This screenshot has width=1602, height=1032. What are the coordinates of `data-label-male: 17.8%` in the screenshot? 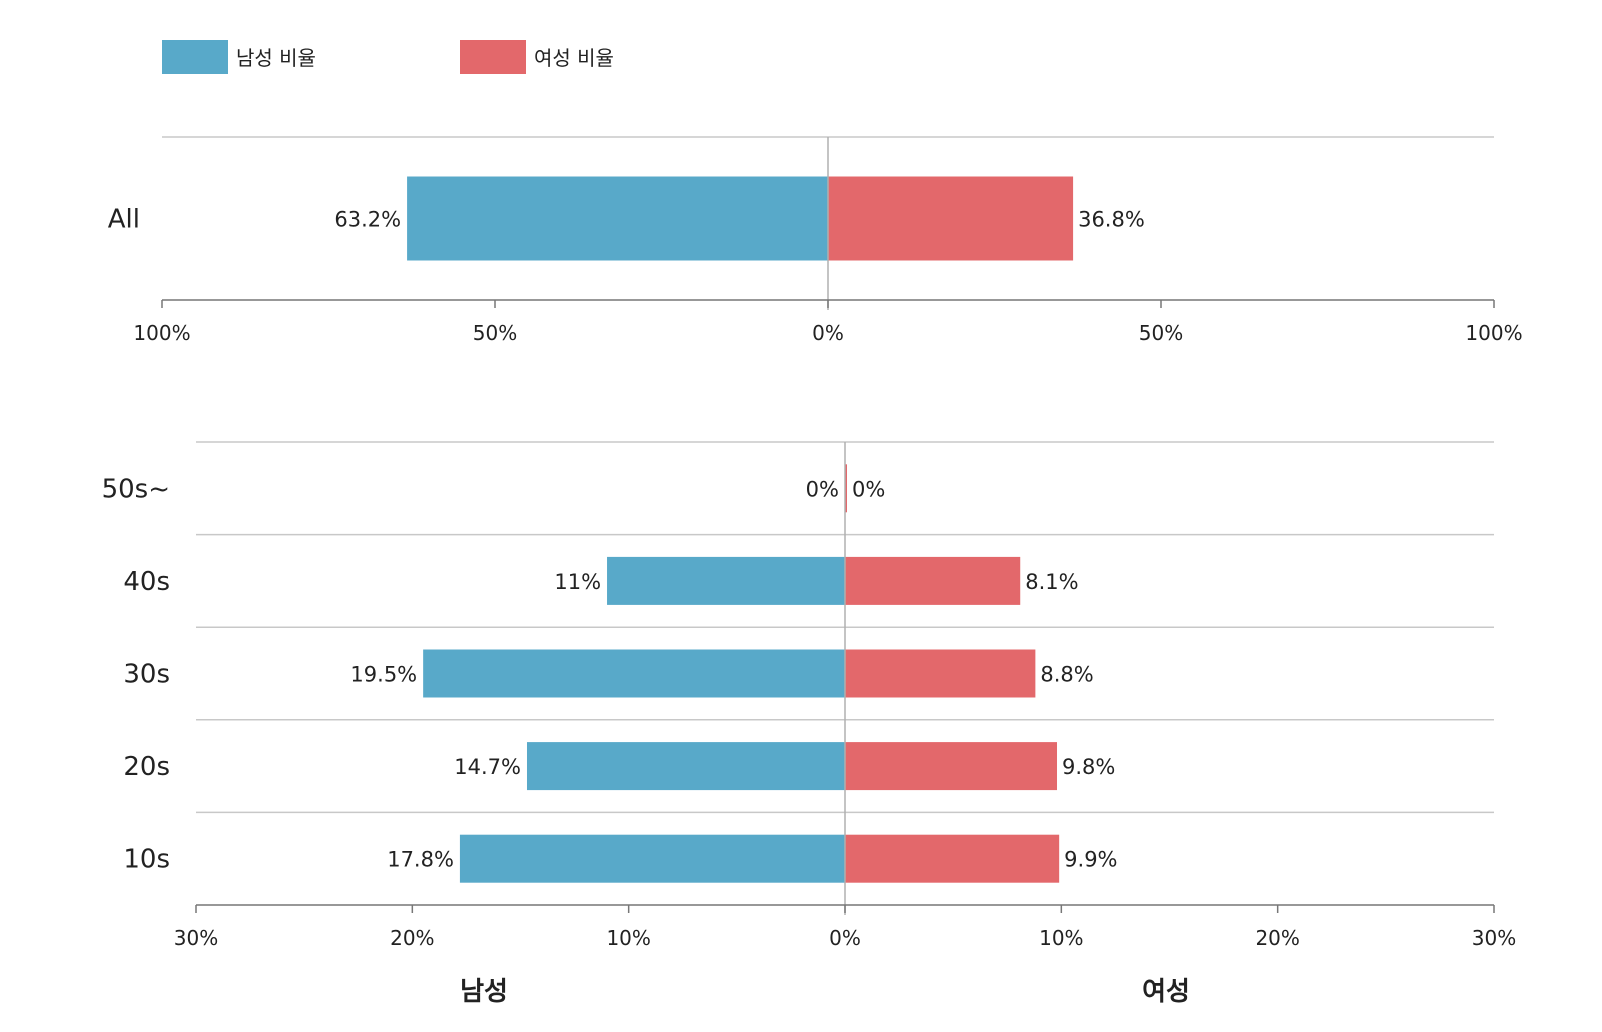 It's located at (420, 860).